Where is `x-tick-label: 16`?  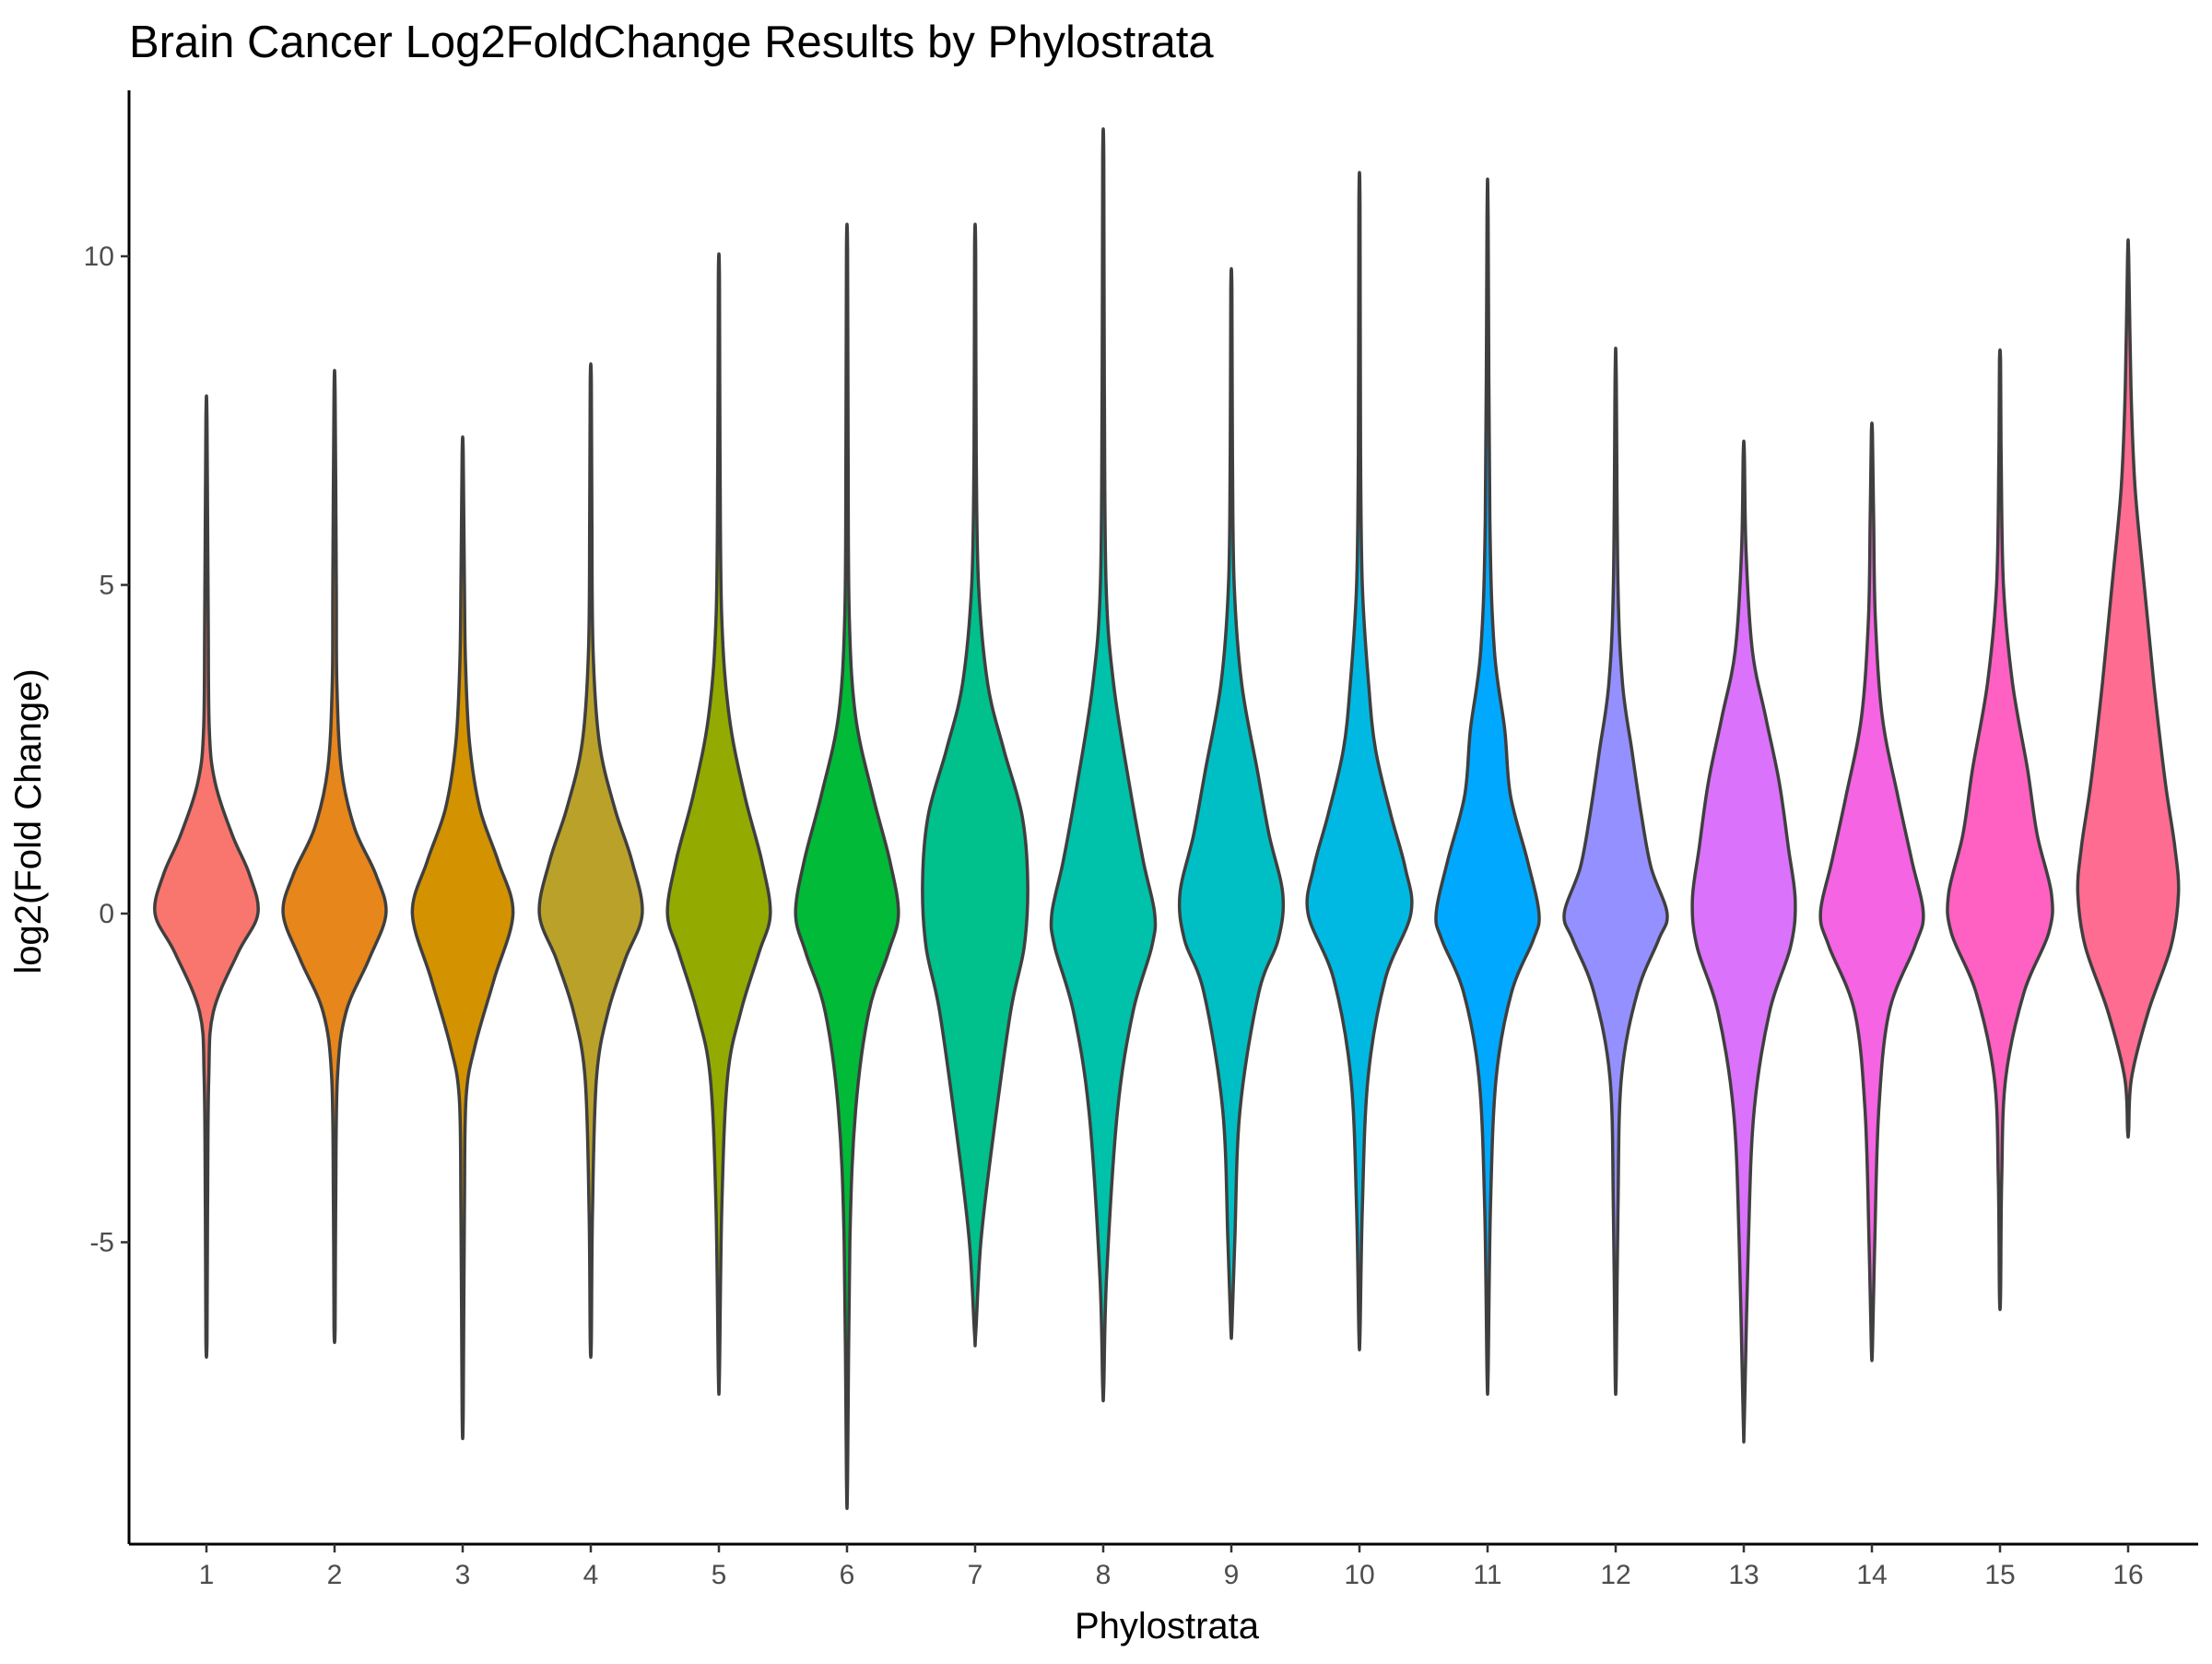 x-tick-label: 16 is located at coordinates (2127, 1575).